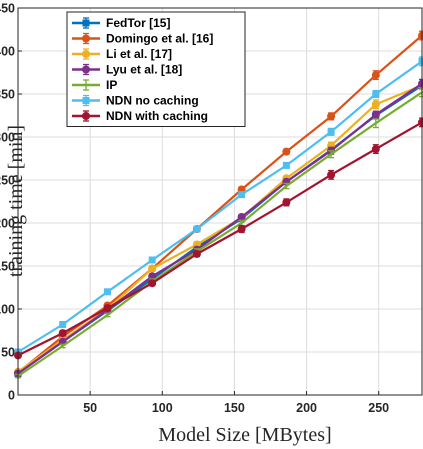 This screenshot has width=423, height=449. What do you see at coordinates (306, 408) in the screenshot?
I see `x-tick-label: 200` at bounding box center [306, 408].